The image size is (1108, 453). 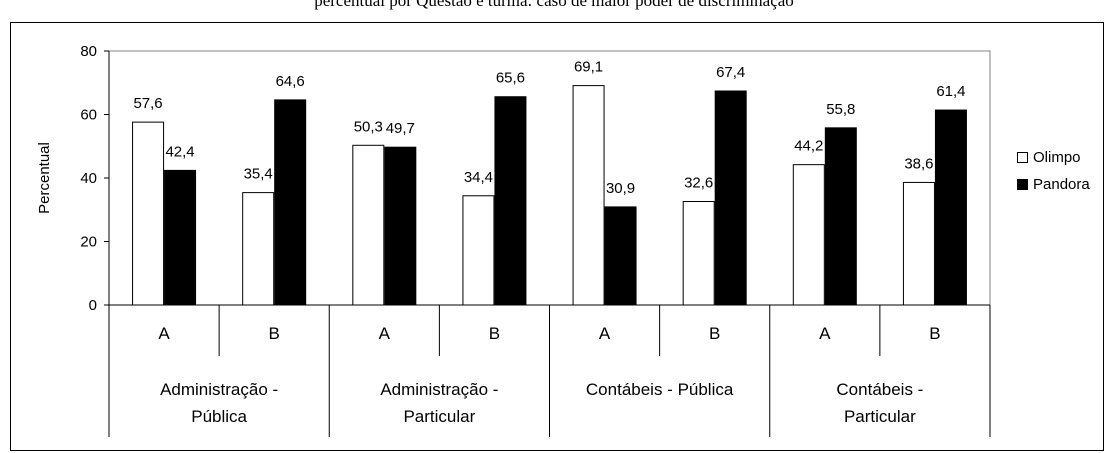 What do you see at coordinates (93, 305) in the screenshot?
I see `y-tick-label: 0` at bounding box center [93, 305].